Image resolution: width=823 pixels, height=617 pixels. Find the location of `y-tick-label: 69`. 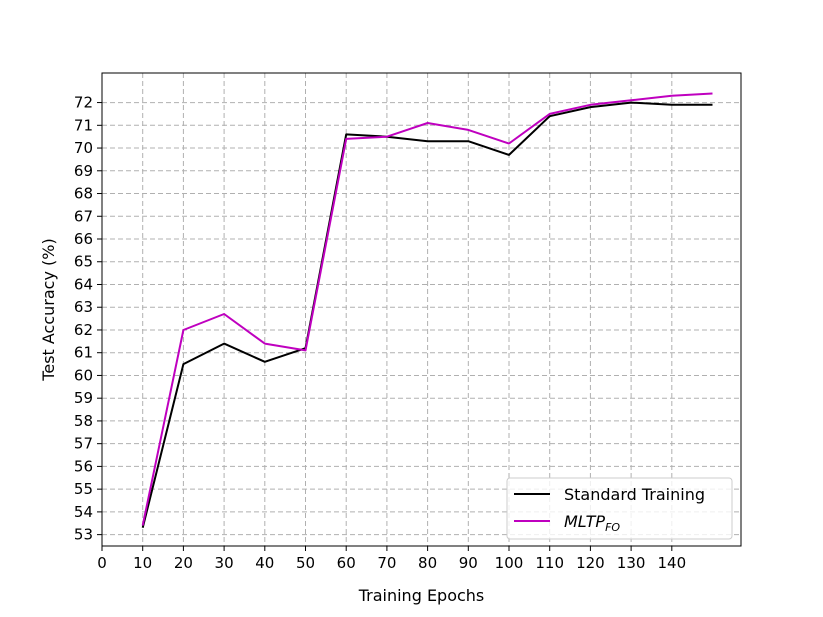

y-tick-label: 69 is located at coordinates (83, 171).